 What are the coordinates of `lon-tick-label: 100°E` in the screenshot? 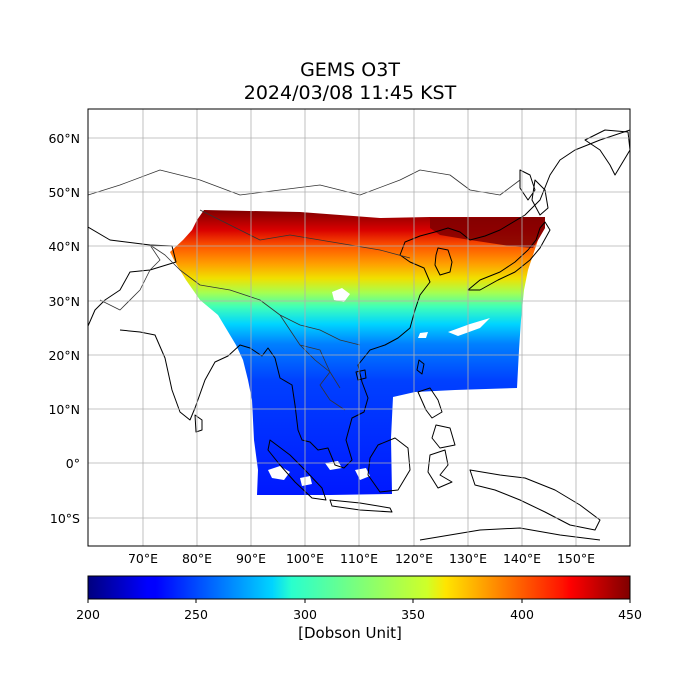 It's located at (305, 558).